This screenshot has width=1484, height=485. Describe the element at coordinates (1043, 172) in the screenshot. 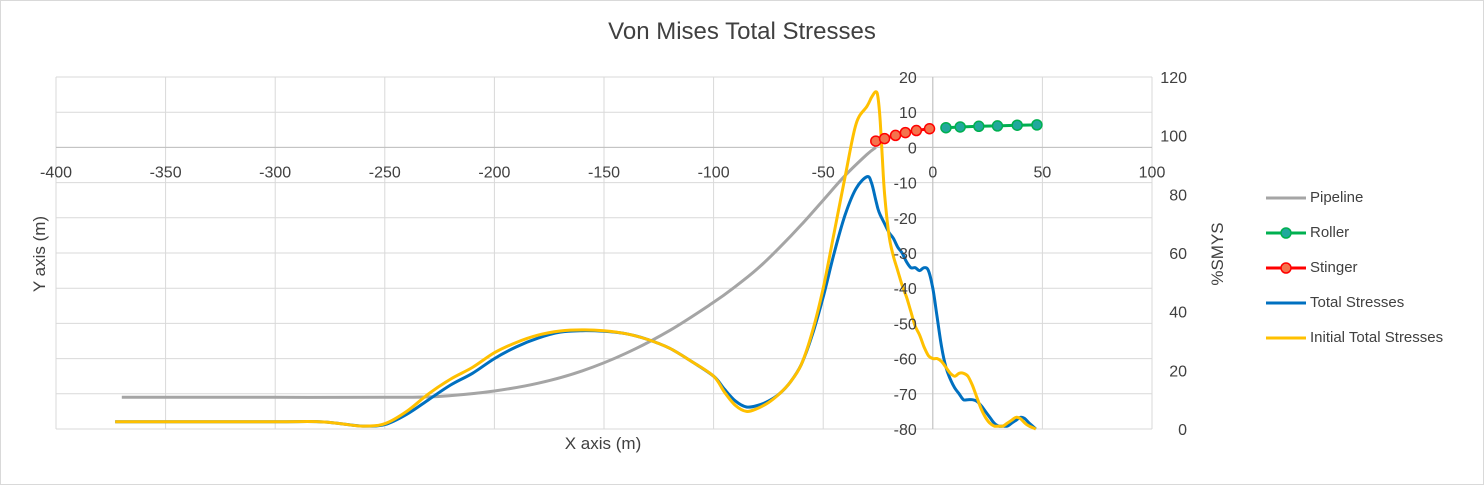

I see `x-tick-label: 50` at that location.